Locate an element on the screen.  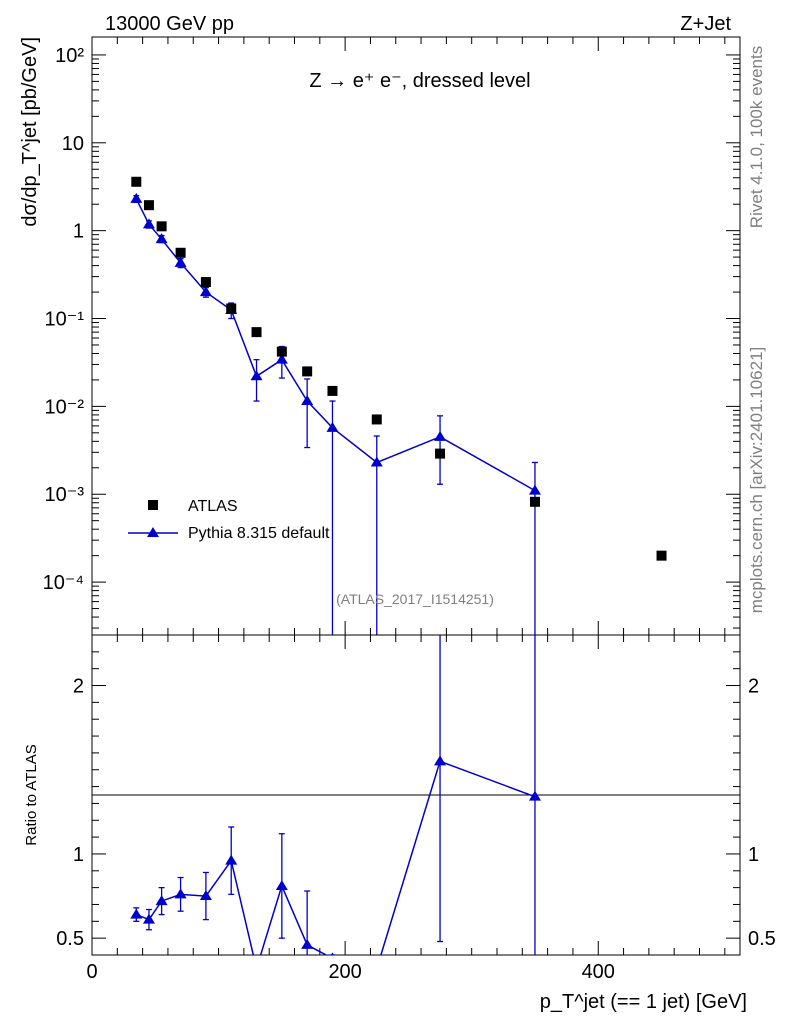
ratio-y-axis-label: Ratio to ATLAS is located at coordinates (31, 794).